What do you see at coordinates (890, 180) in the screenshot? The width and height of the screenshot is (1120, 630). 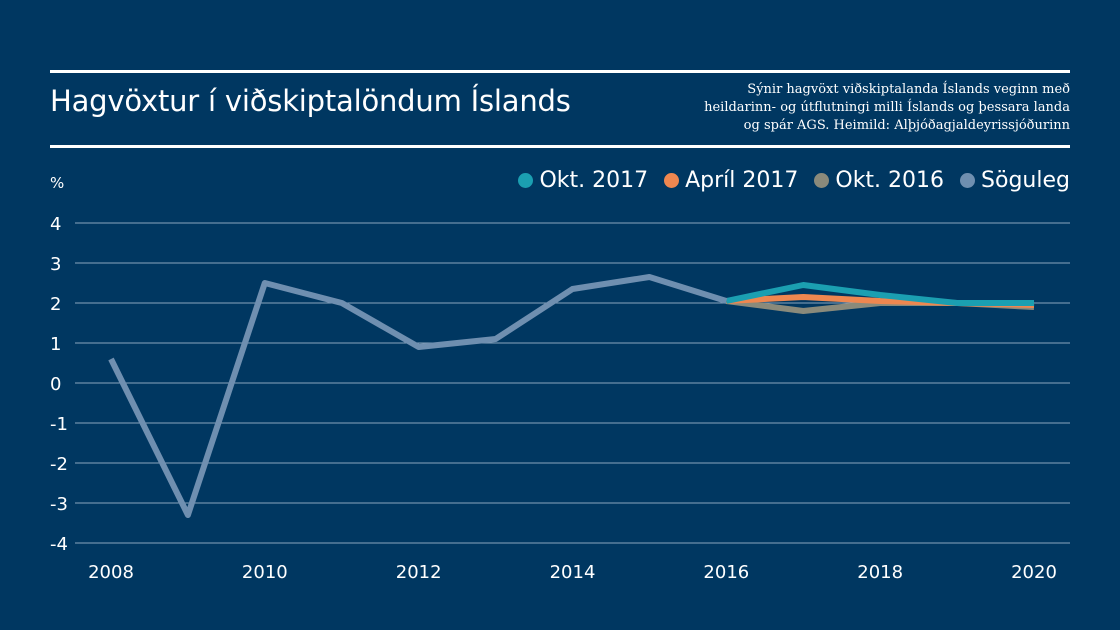 I see `legend-label-okt-2016: Okt. 2016` at bounding box center [890, 180].